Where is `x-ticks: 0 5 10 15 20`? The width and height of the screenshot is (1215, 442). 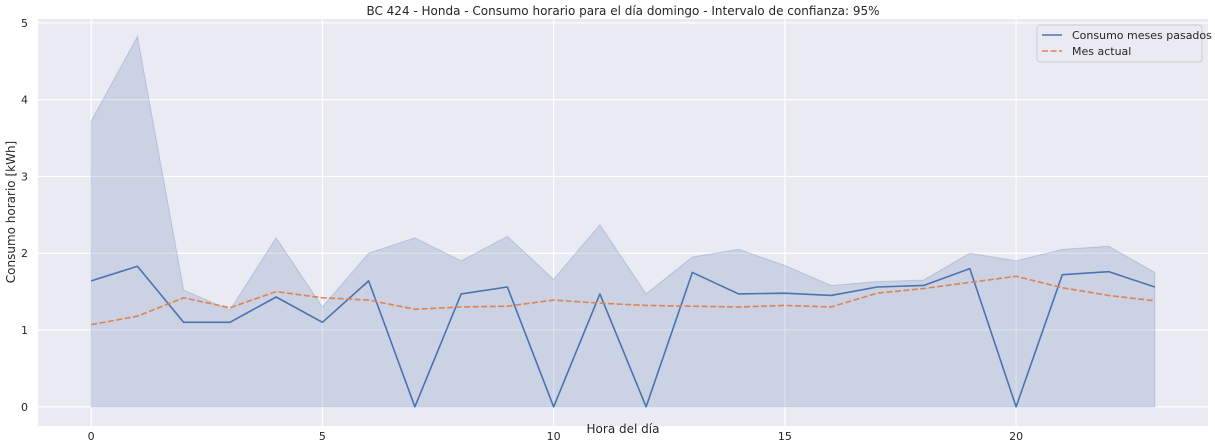 x-ticks: 0 5 10 15 20 is located at coordinates (555, 436).